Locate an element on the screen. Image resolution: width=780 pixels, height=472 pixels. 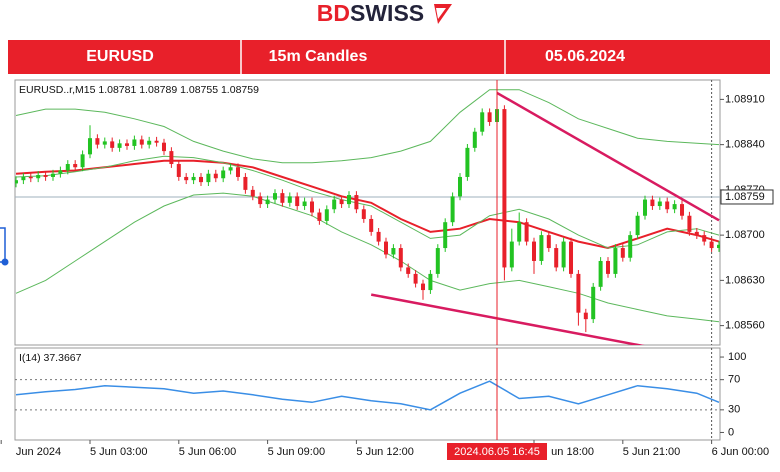
x-tick-label: 5 Jun 06:00 is located at coordinates (208, 452).